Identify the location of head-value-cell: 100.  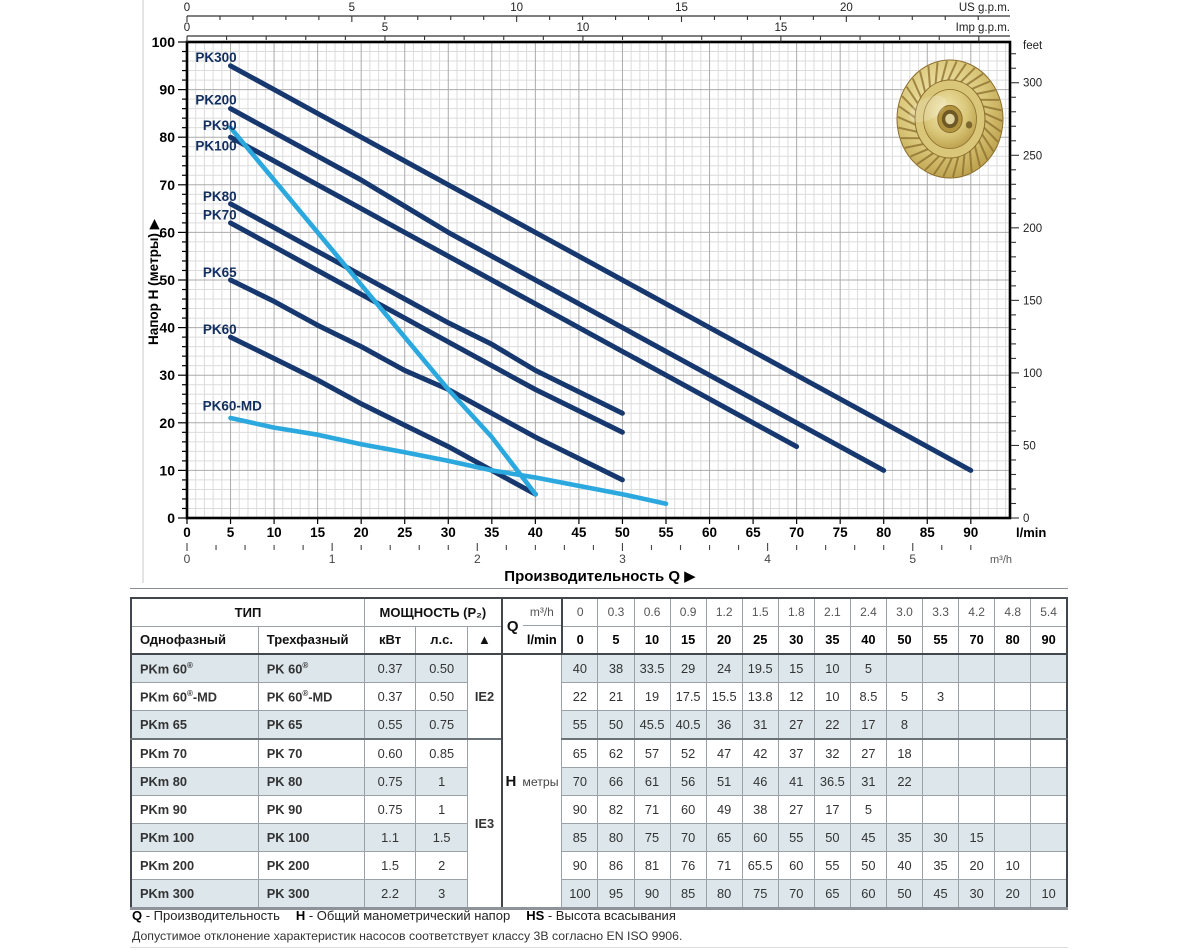
(580, 894).